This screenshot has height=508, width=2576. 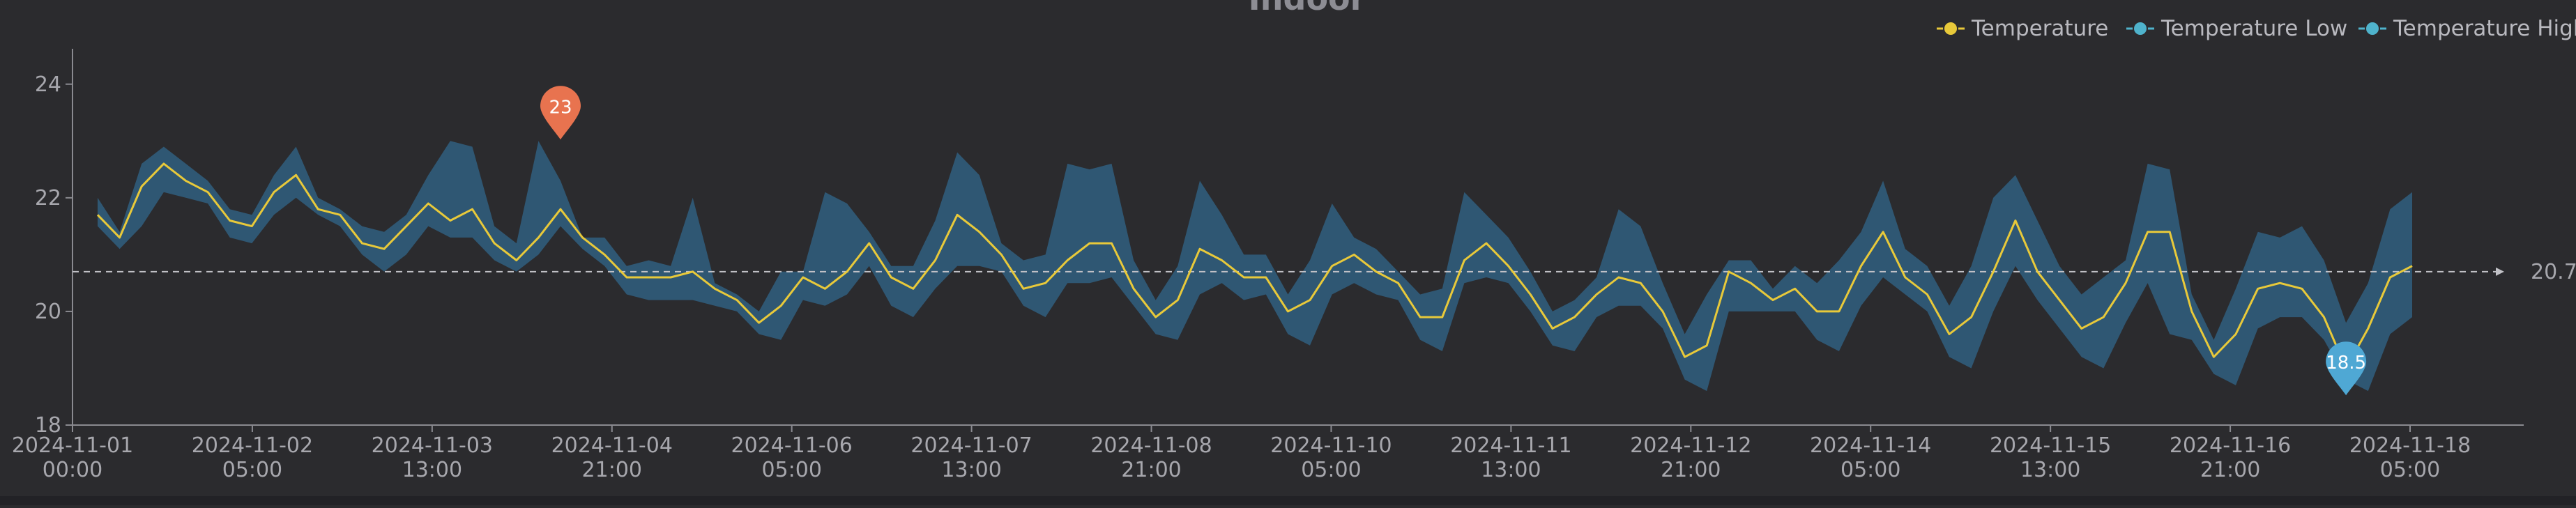 I want to click on bottom-bar, so click(x=1288, y=500).